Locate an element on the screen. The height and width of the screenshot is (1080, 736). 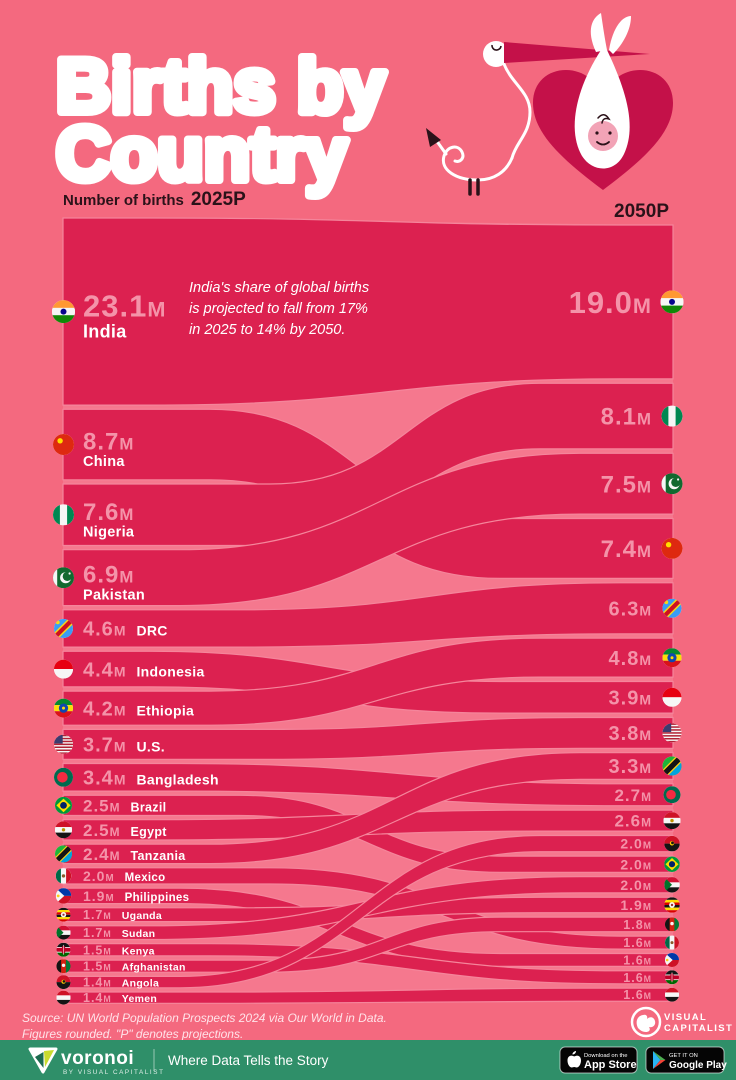
flow-ribbon-angola is located at coordinates (368, 911).